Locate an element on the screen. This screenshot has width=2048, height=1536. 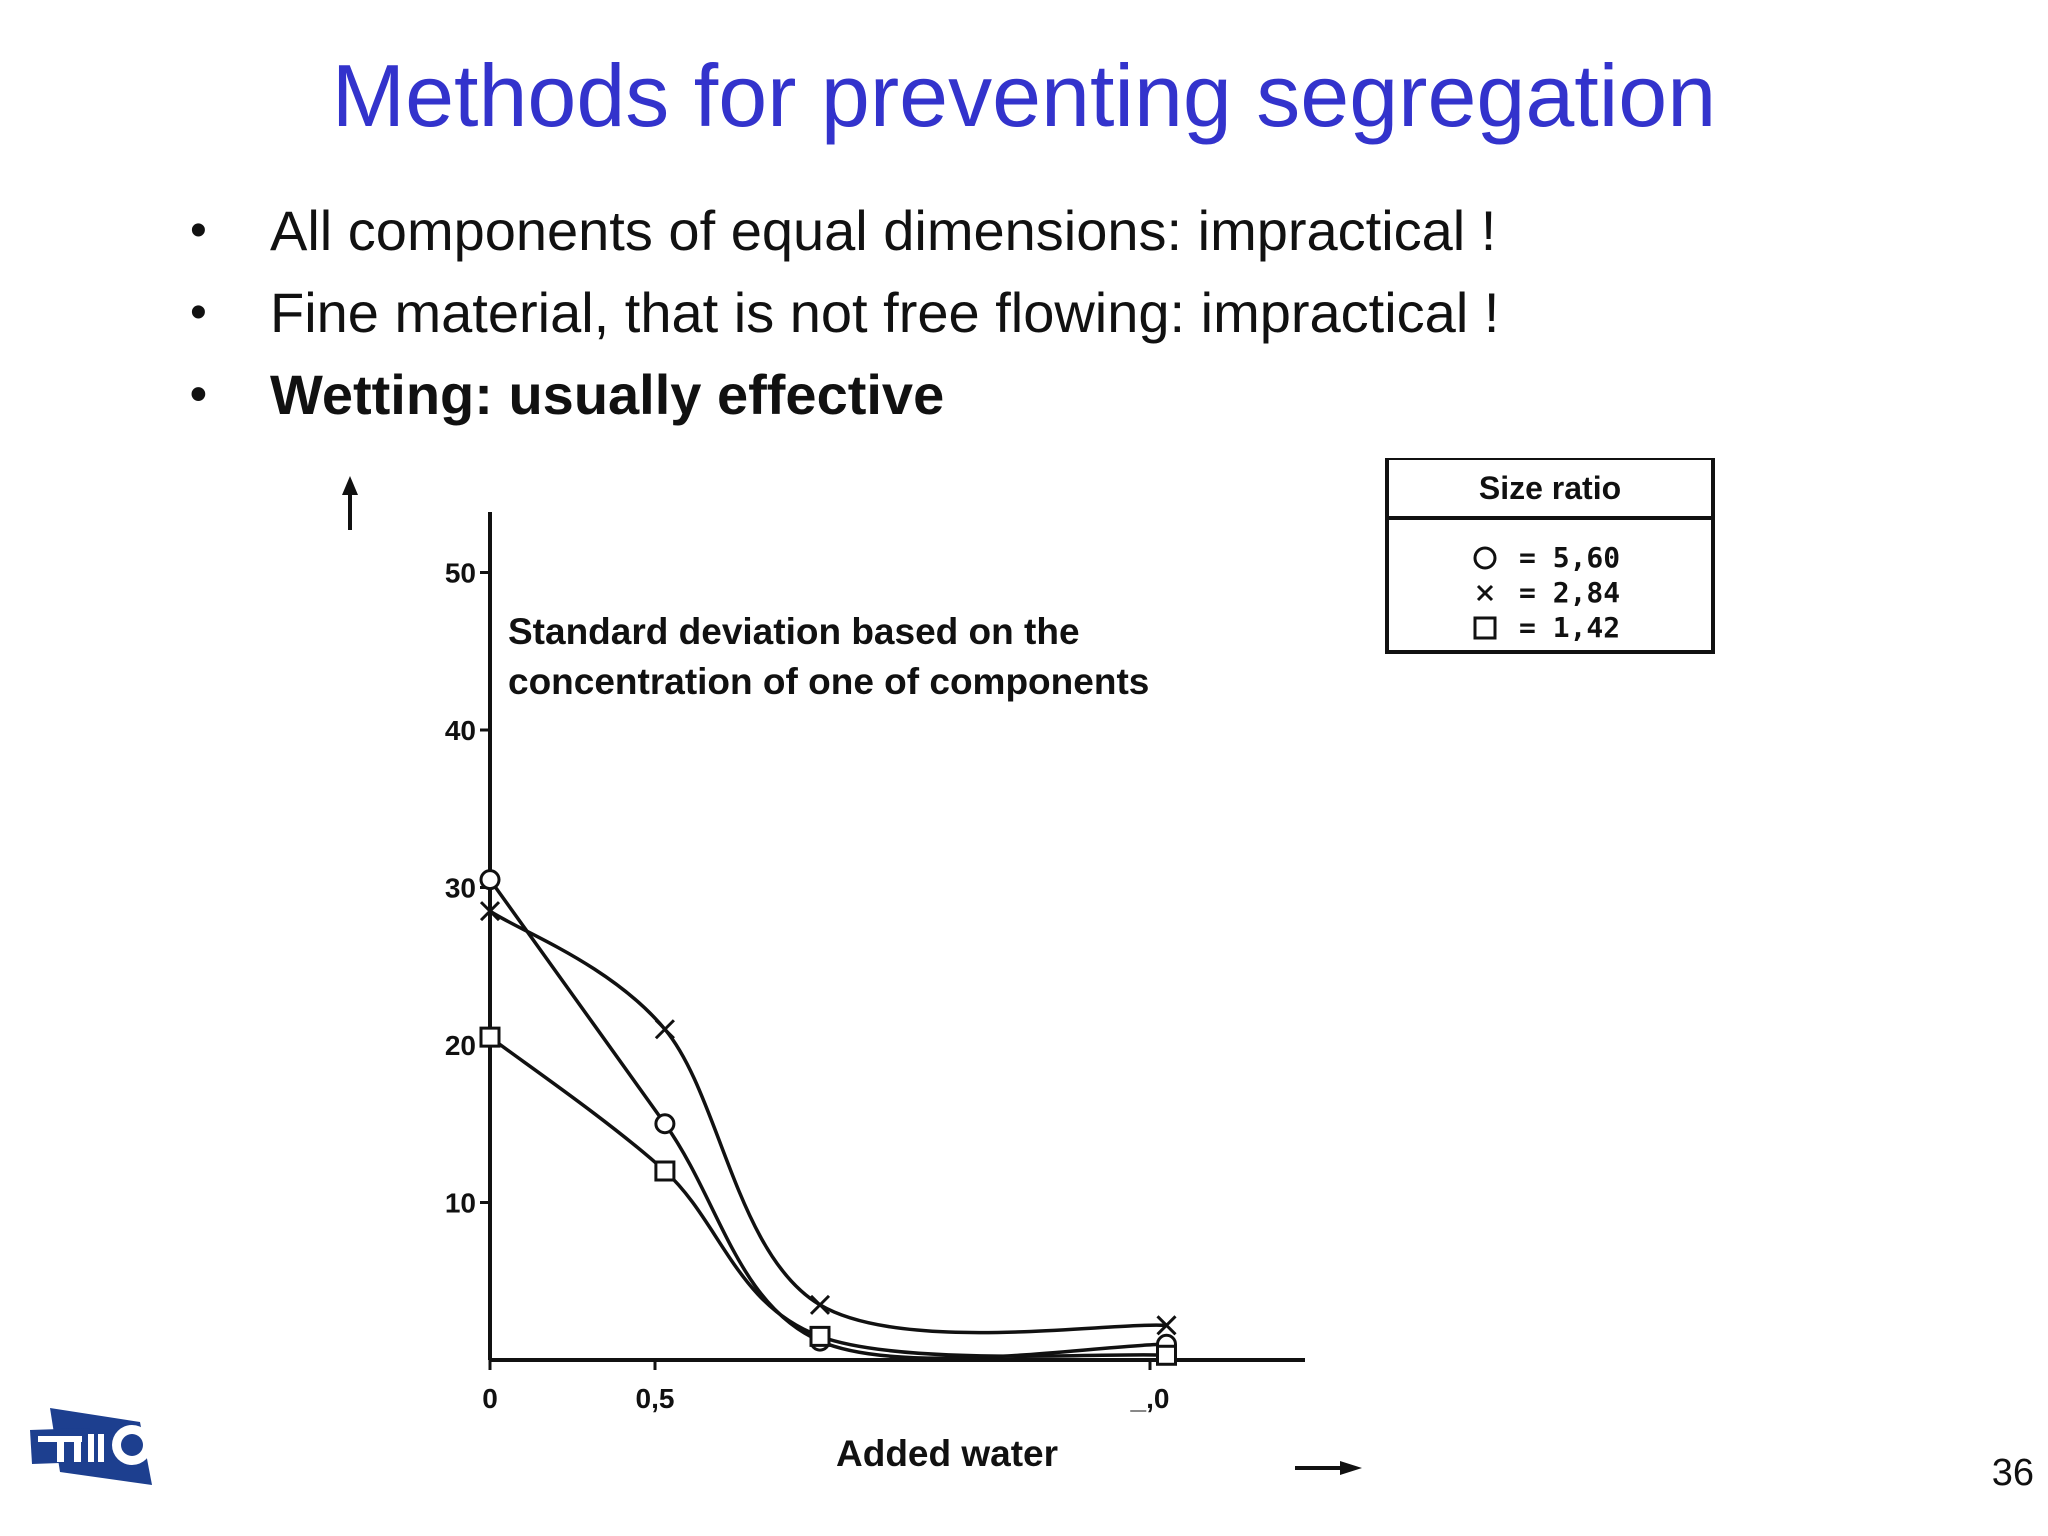
y-tick-label: 50 is located at coordinates (460, 573).